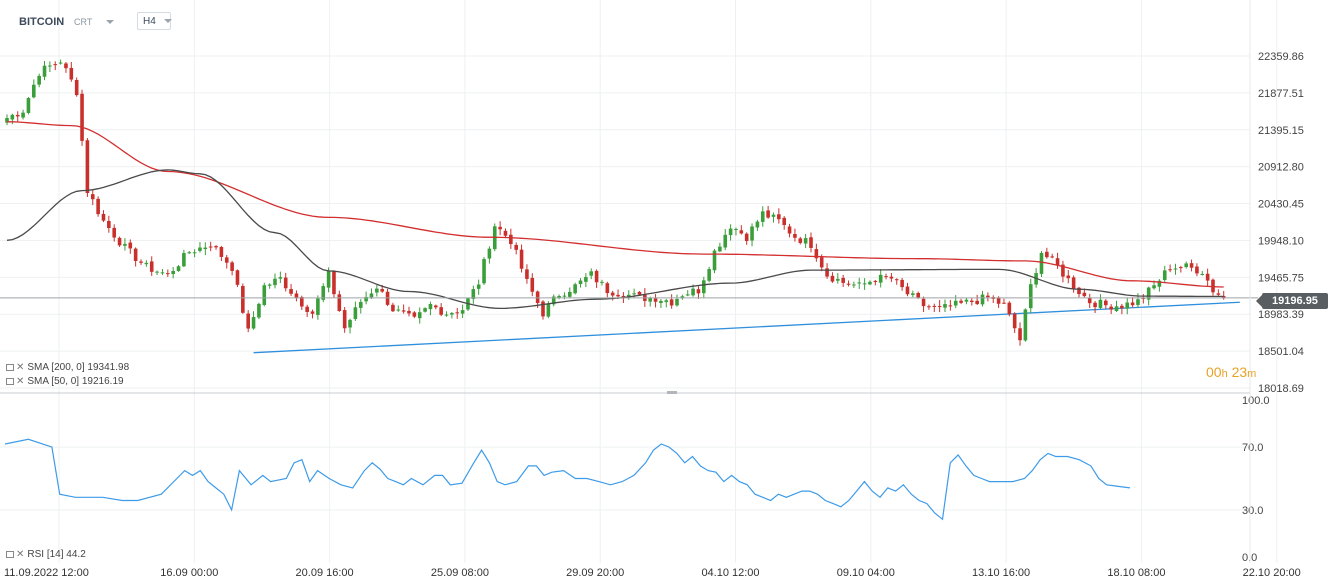 Image resolution: width=1333 pixels, height=588 pixels. I want to click on timeframe-selector: H4, so click(154, 21).